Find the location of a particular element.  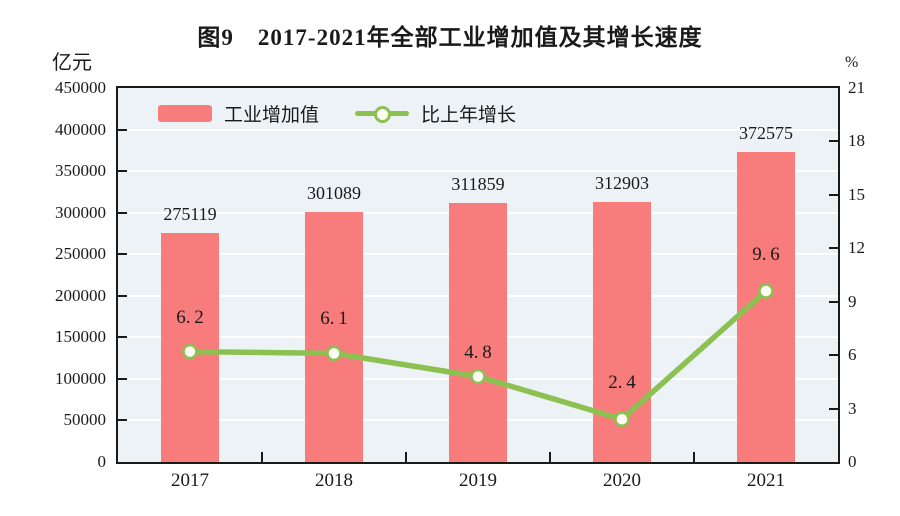

line-marker-2018 is located at coordinates (334, 353).